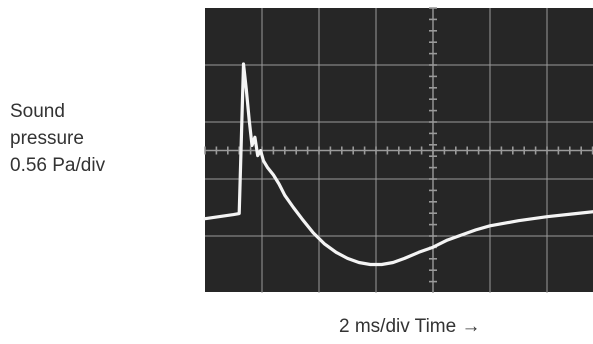  Describe the element at coordinates (410, 326) in the screenshot. I see `x-axis-label: 2 ms/div Time →` at that location.